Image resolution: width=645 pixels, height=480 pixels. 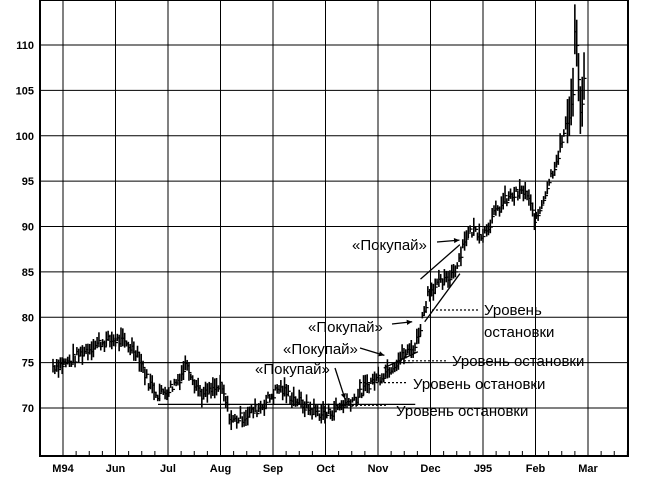 I want to click on y-tick-label: 75, so click(x=28, y=364).